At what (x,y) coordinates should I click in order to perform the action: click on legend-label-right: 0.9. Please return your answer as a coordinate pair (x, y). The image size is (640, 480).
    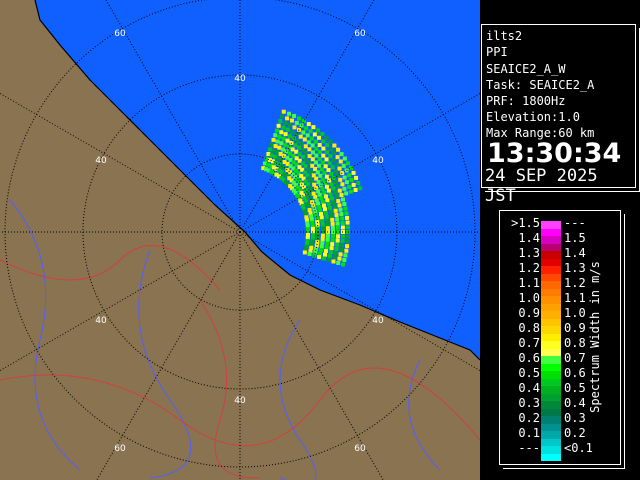
    Looking at the image, I should click on (575, 328).